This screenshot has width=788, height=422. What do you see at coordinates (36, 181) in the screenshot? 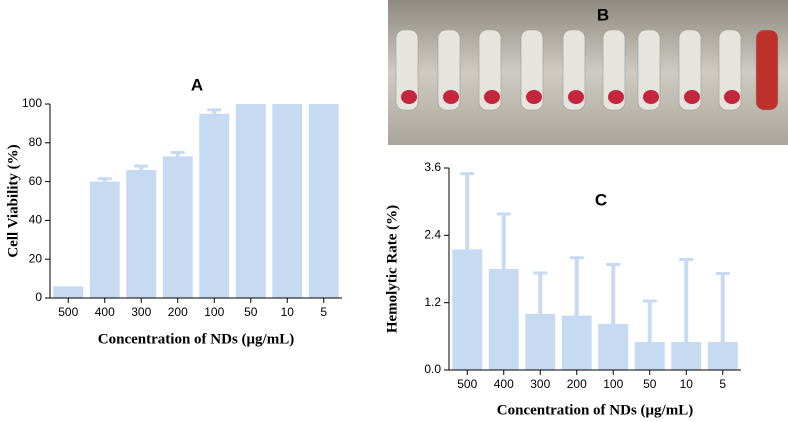
I see `y-tick-label: 60` at bounding box center [36, 181].